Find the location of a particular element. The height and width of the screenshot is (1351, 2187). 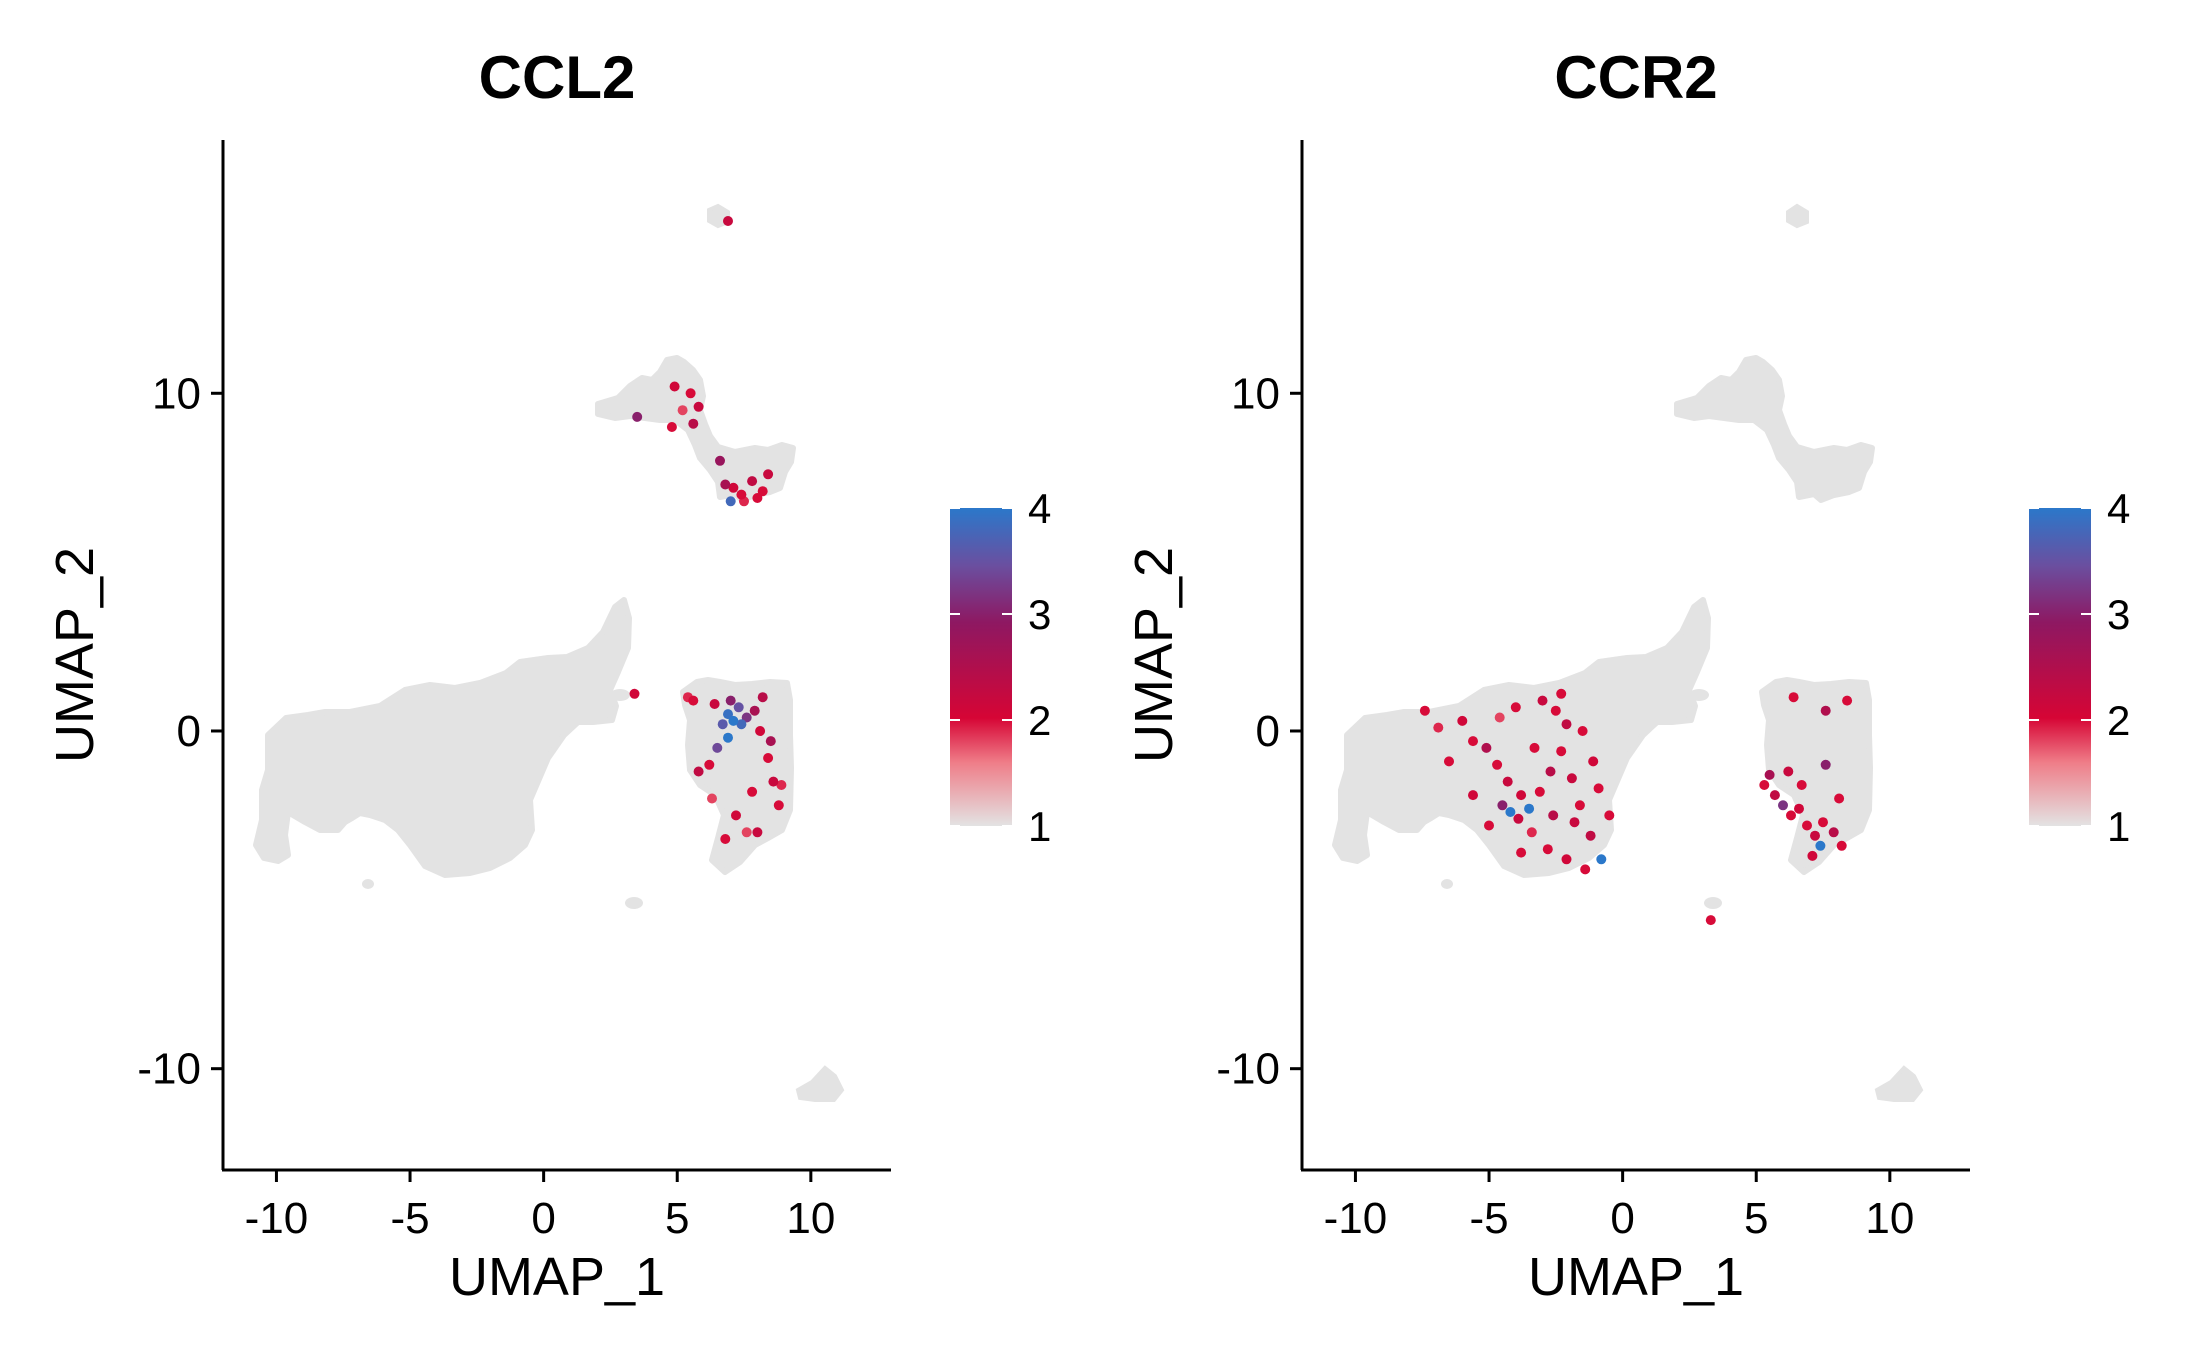

panel-title: CCL2 is located at coordinates (557, 77).